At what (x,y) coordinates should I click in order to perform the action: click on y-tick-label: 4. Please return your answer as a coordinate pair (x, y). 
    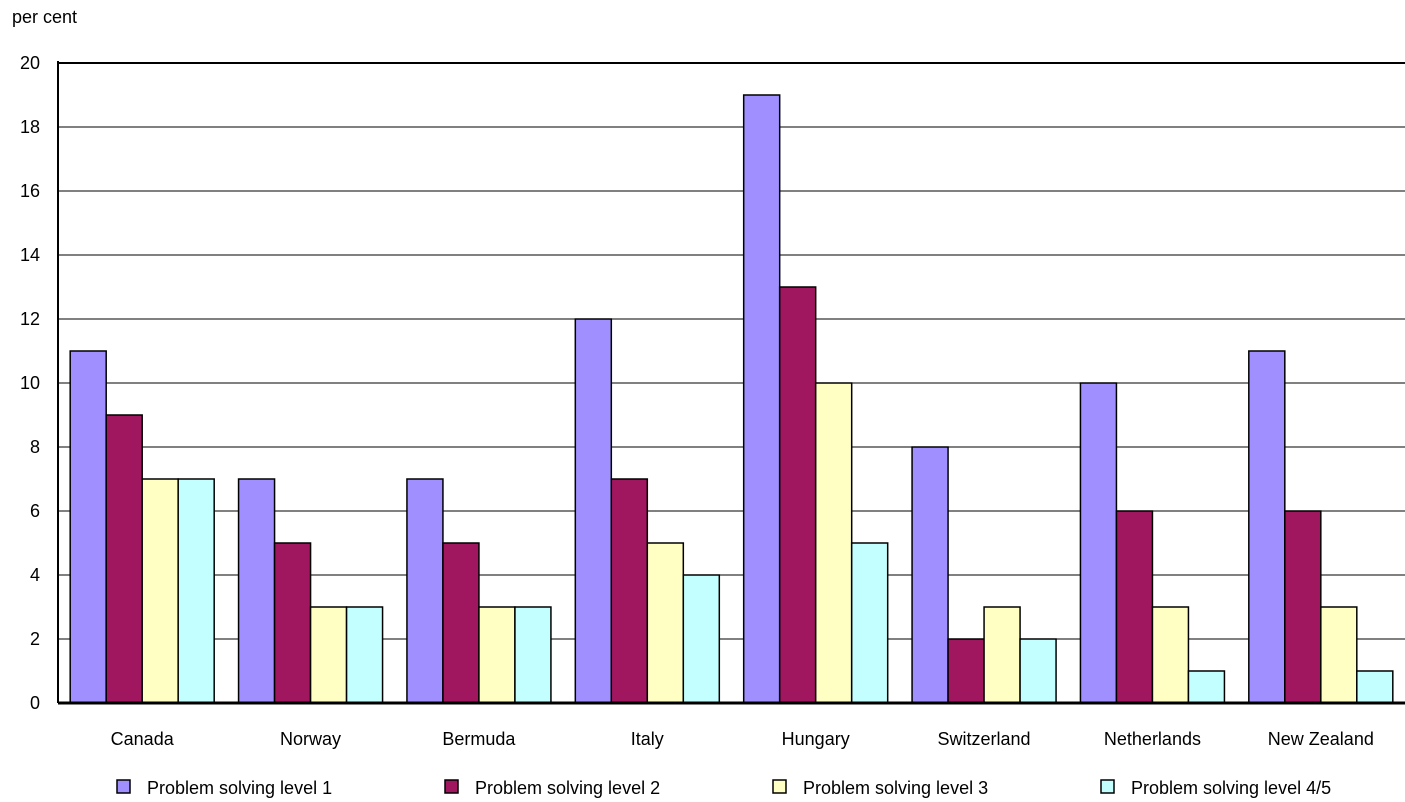
    Looking at the image, I should click on (35, 575).